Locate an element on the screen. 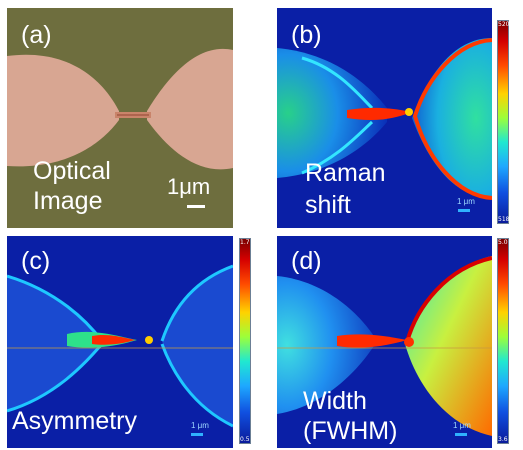 Image resolution: width=523 pixels, height=450 pixels. colorbar-max-label: 5.0 is located at coordinates (503, 242).